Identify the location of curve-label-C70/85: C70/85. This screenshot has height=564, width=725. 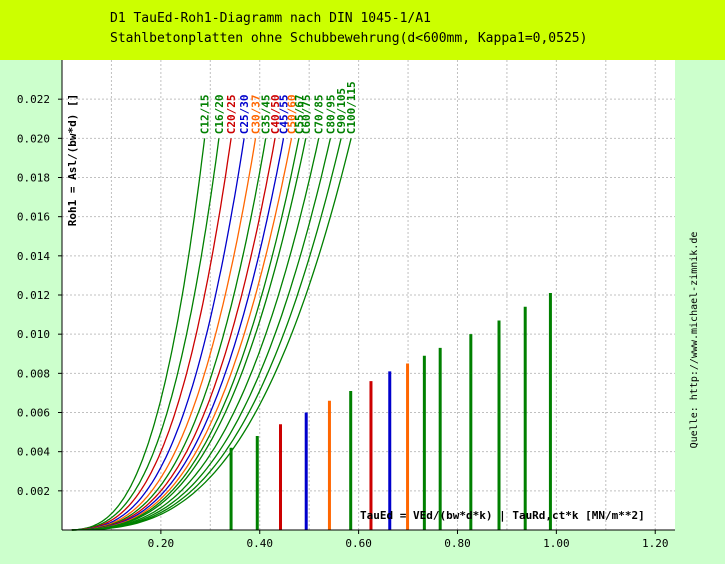
(319, 115).